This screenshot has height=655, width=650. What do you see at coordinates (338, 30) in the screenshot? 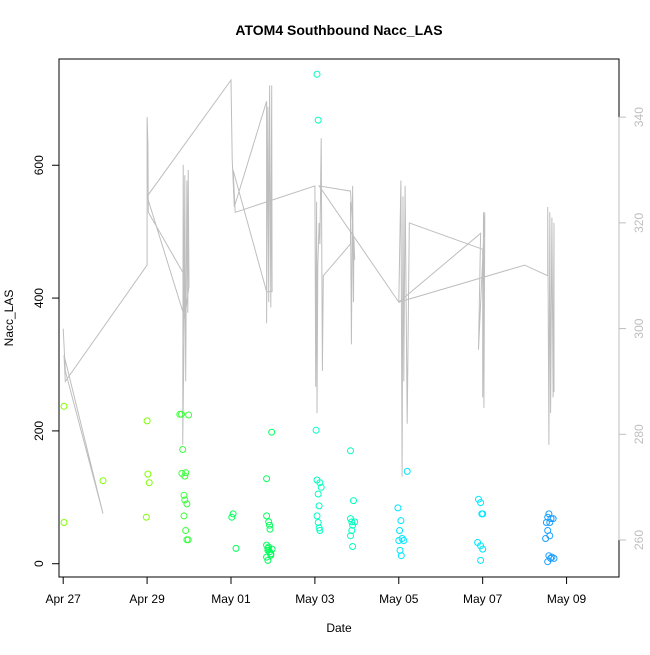
I see `chart-title: ATOM4 Southbound Nacc_LAS` at bounding box center [338, 30].